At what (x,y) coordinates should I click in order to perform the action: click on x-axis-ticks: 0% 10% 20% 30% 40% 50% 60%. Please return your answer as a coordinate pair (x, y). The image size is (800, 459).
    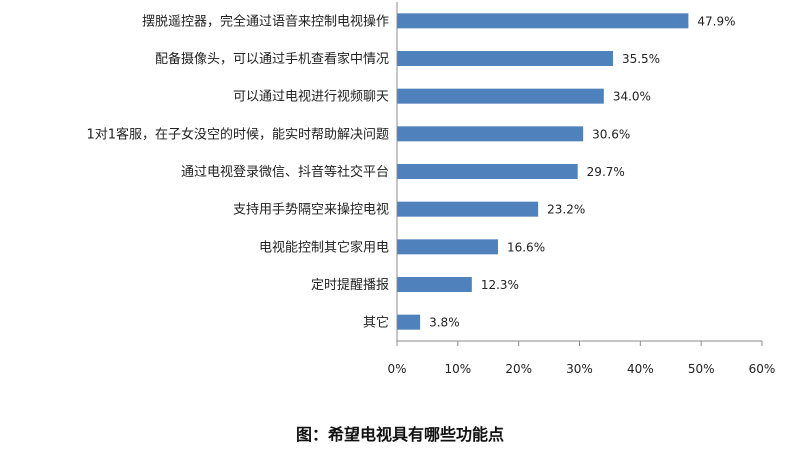
    Looking at the image, I should click on (581, 358).